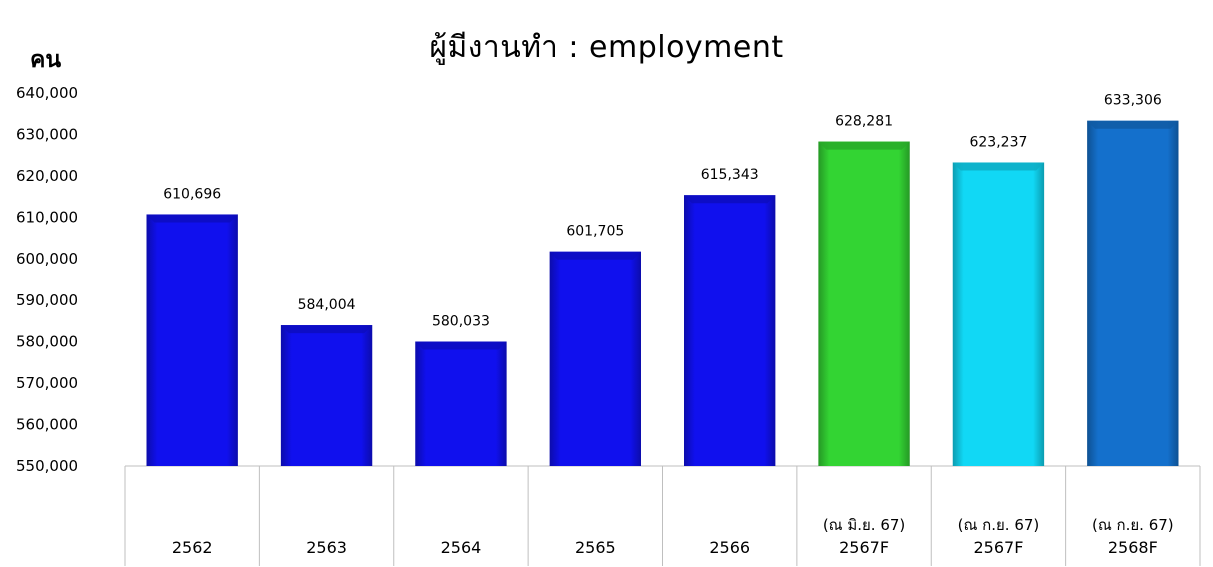 This screenshot has height=567, width=1213. What do you see at coordinates (595, 547) in the screenshot?
I see `category-label: 2565` at bounding box center [595, 547].